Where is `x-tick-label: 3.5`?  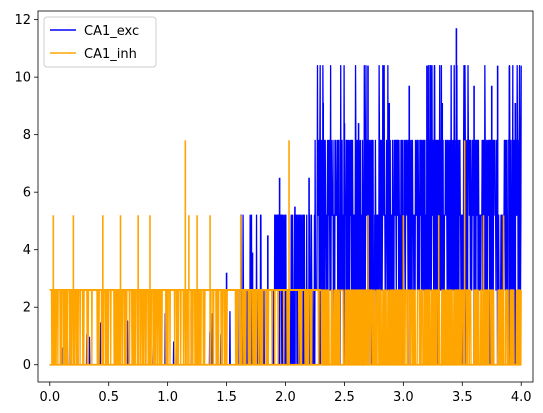 x-tick-label: 3.5 is located at coordinates (462, 397).